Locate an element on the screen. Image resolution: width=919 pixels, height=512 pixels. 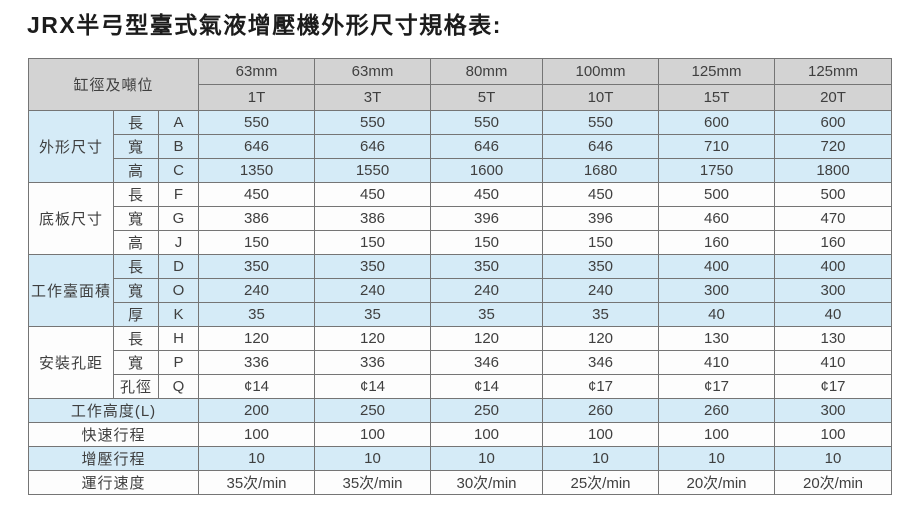
dim-code: Q is located at coordinates (178, 386).